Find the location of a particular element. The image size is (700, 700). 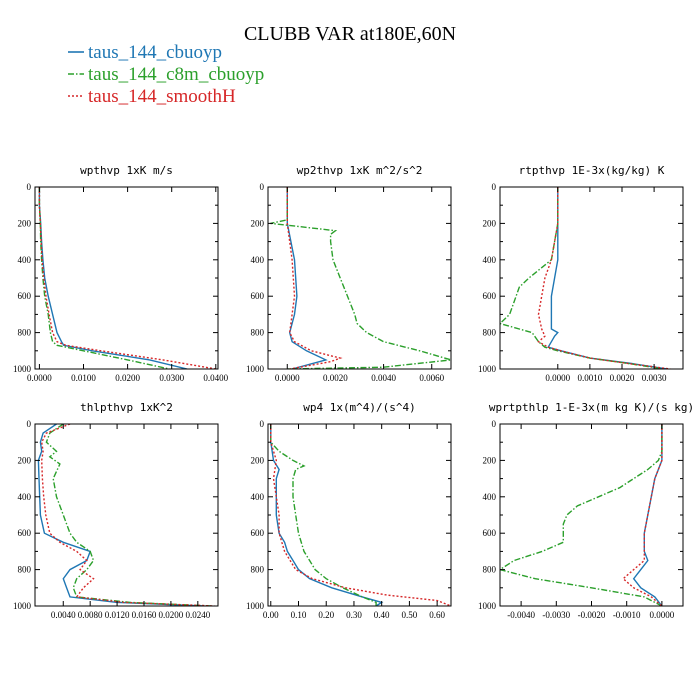

x-tick-label: 0.20 is located at coordinates (326, 615).